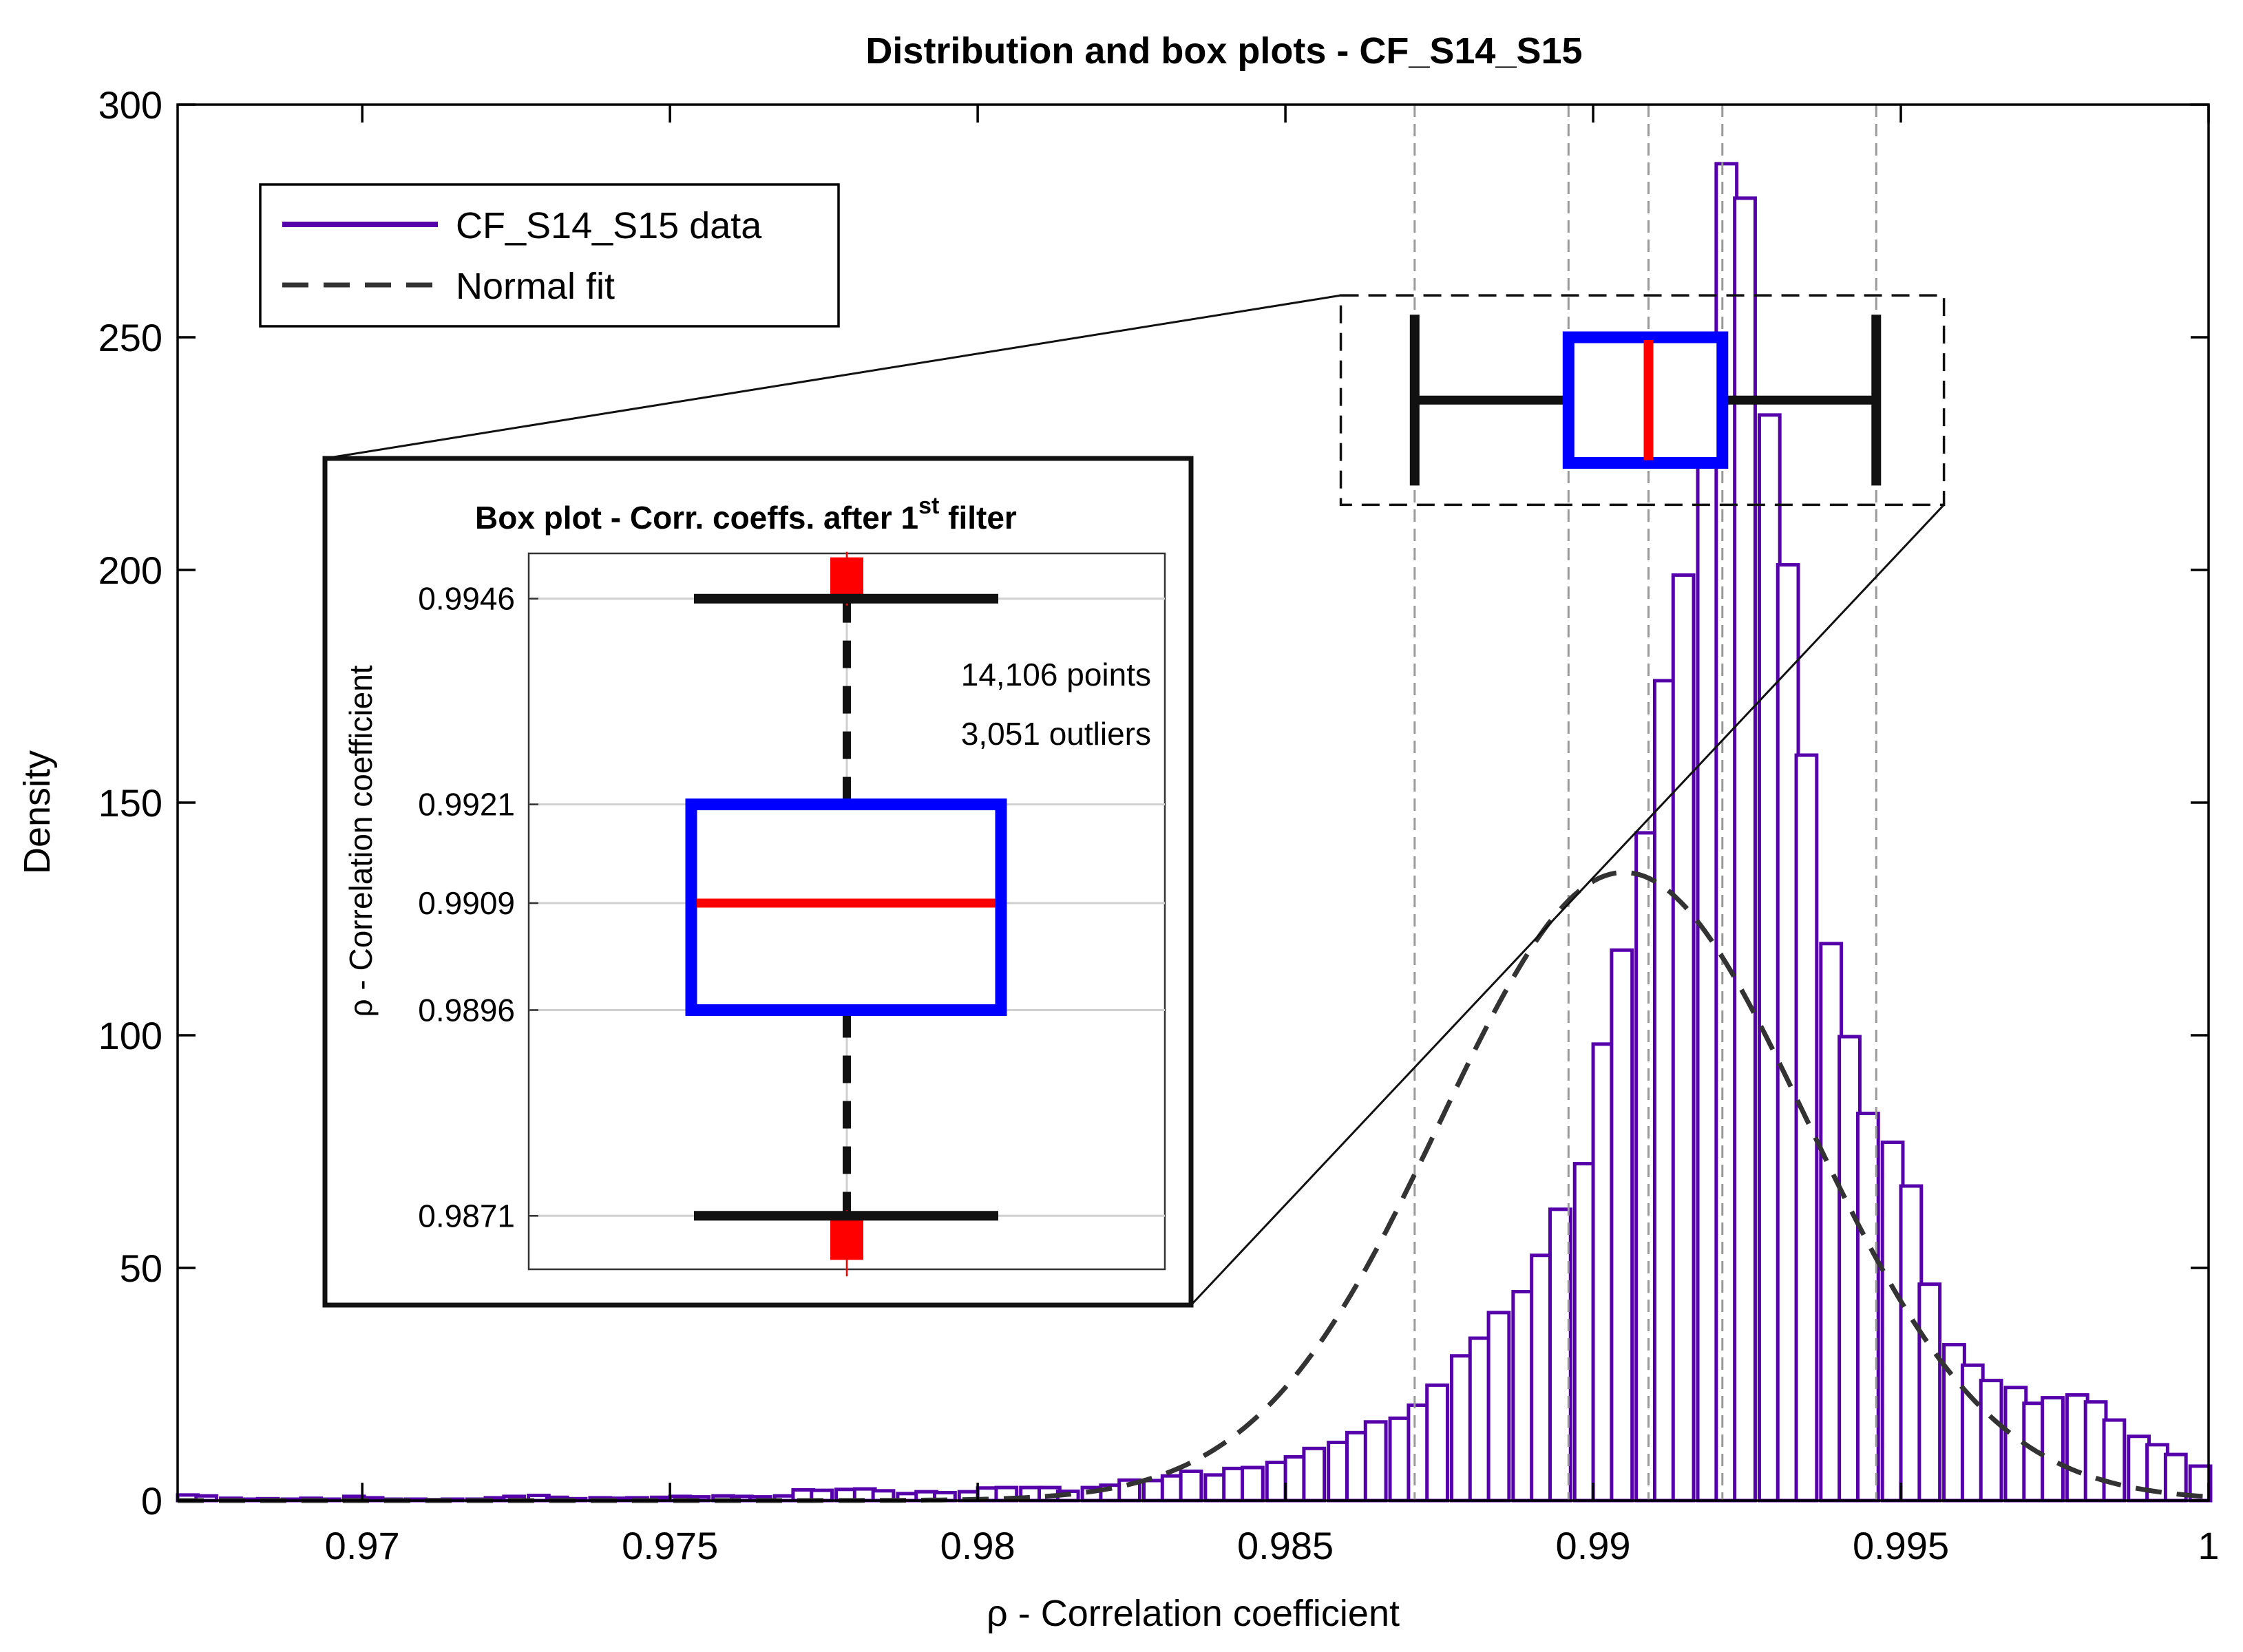 Image resolution: width=2243 pixels, height=1652 pixels. What do you see at coordinates (130, 105) in the screenshot?
I see `y-tick-label: 300` at bounding box center [130, 105].